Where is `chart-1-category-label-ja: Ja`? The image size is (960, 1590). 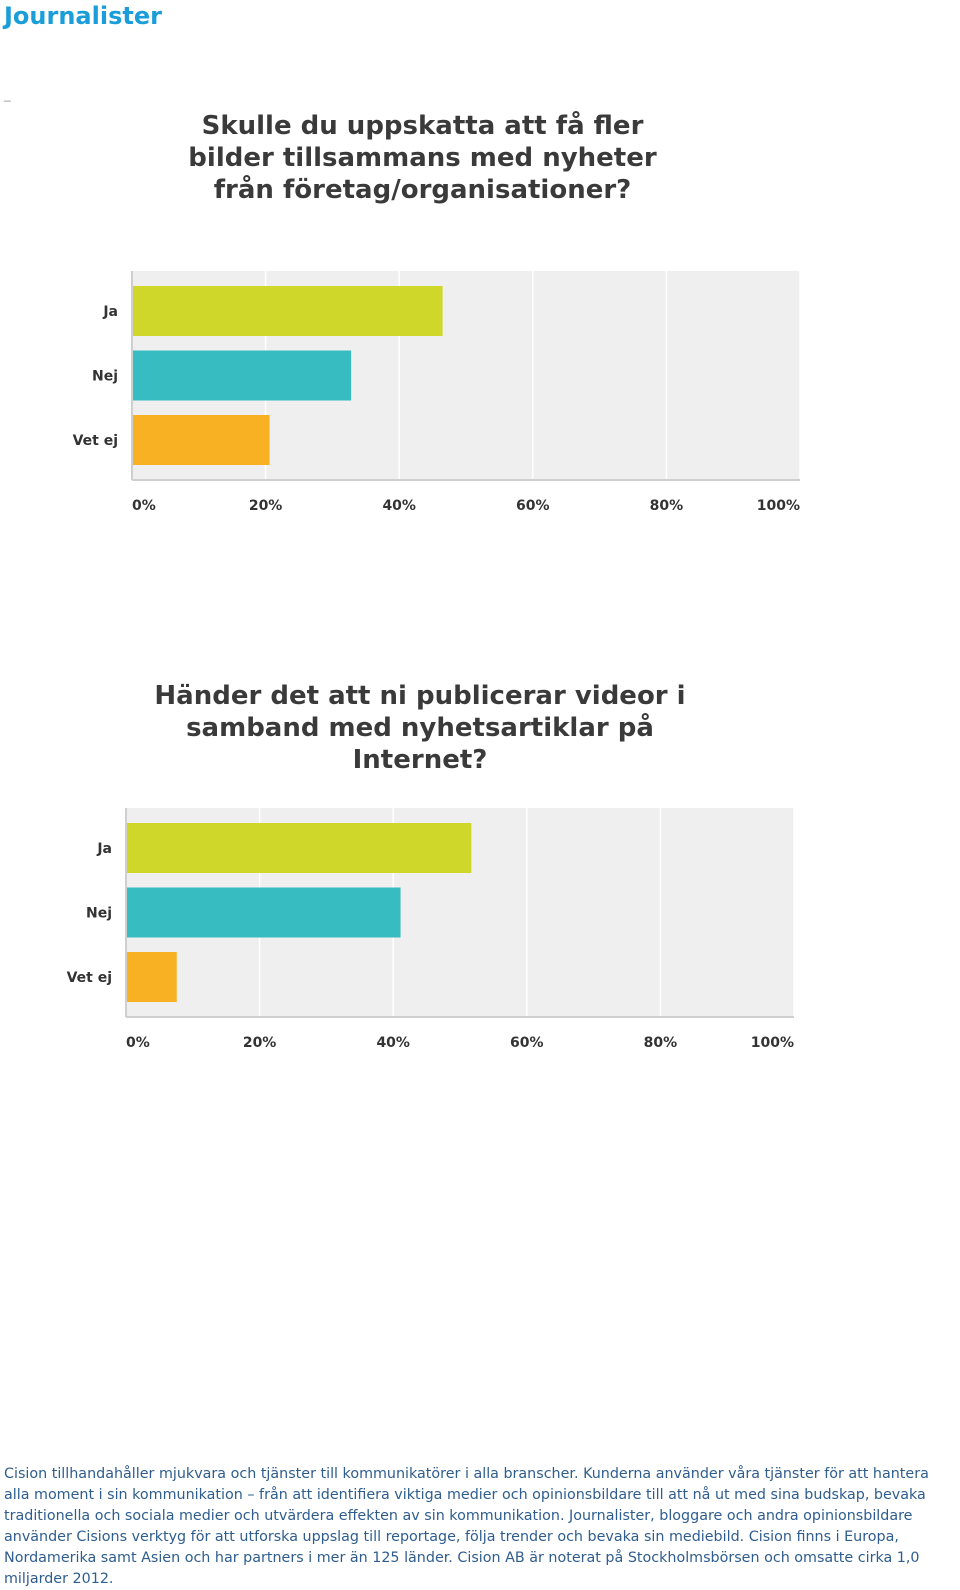 chart-1-category-label-ja: Ja is located at coordinates (110, 312).